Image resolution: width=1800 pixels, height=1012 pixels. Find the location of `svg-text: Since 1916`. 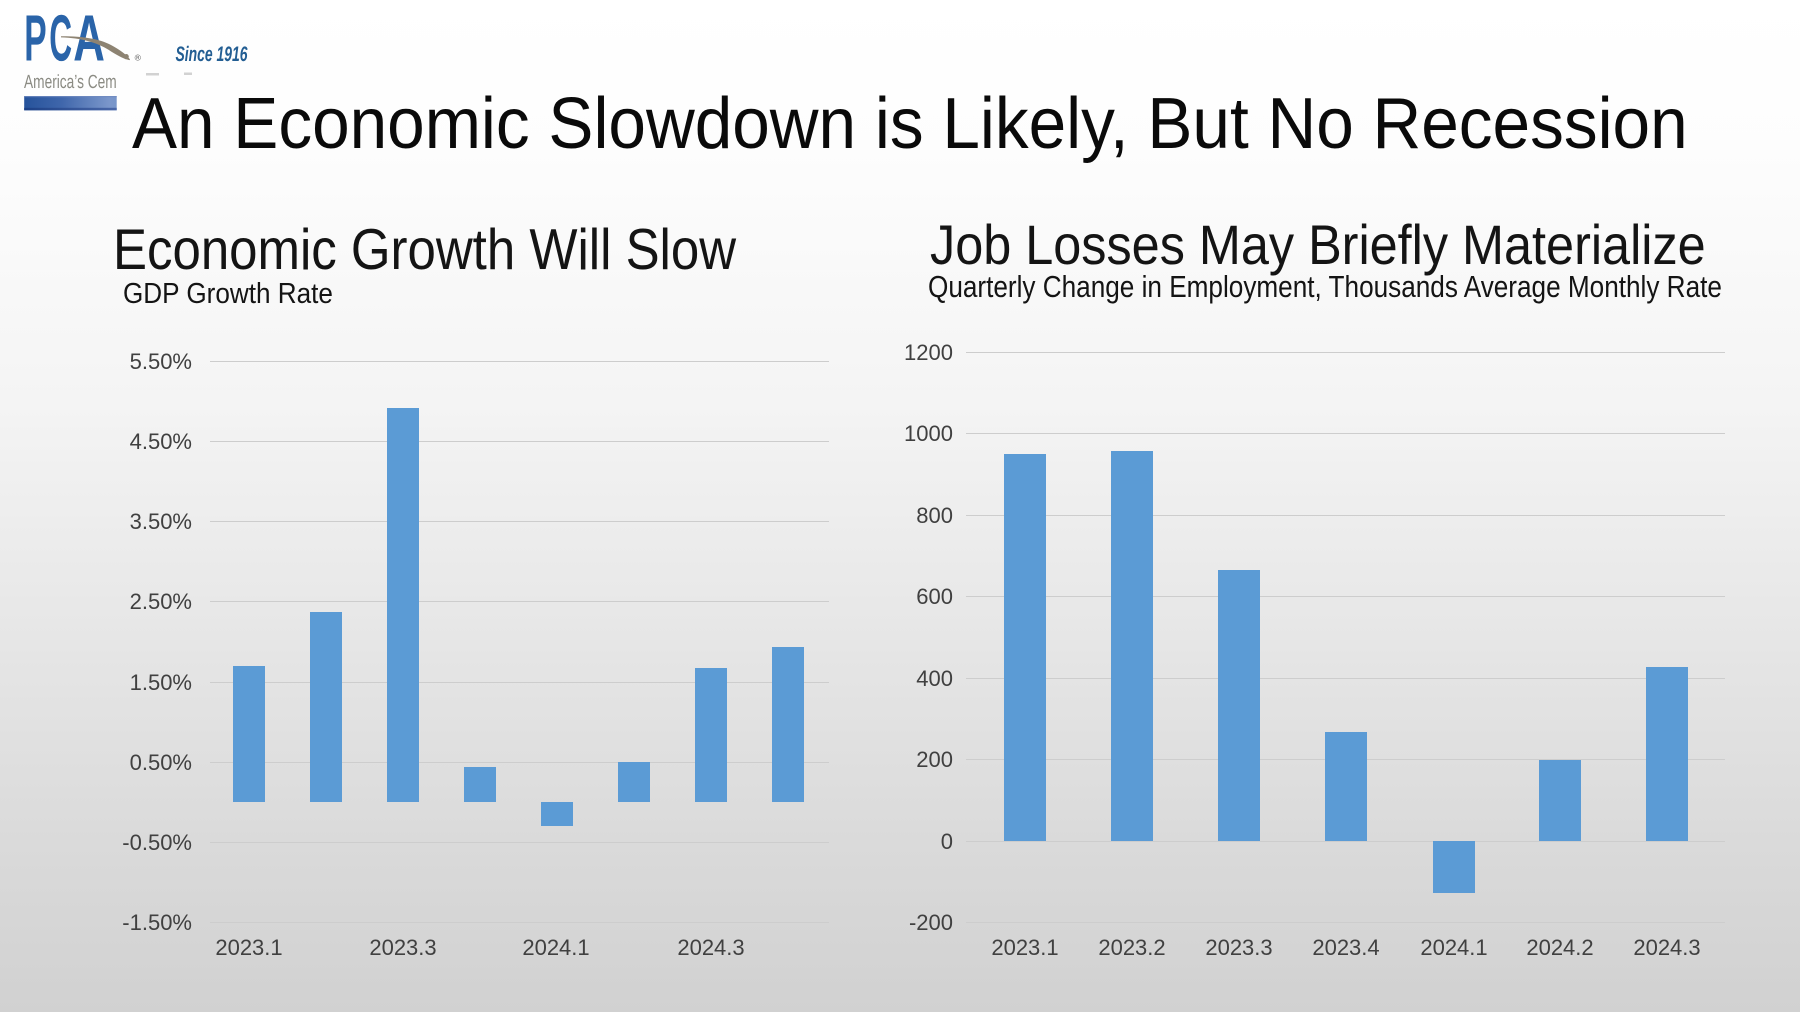

svg-text: Since 1916 is located at coordinates (212, 54).